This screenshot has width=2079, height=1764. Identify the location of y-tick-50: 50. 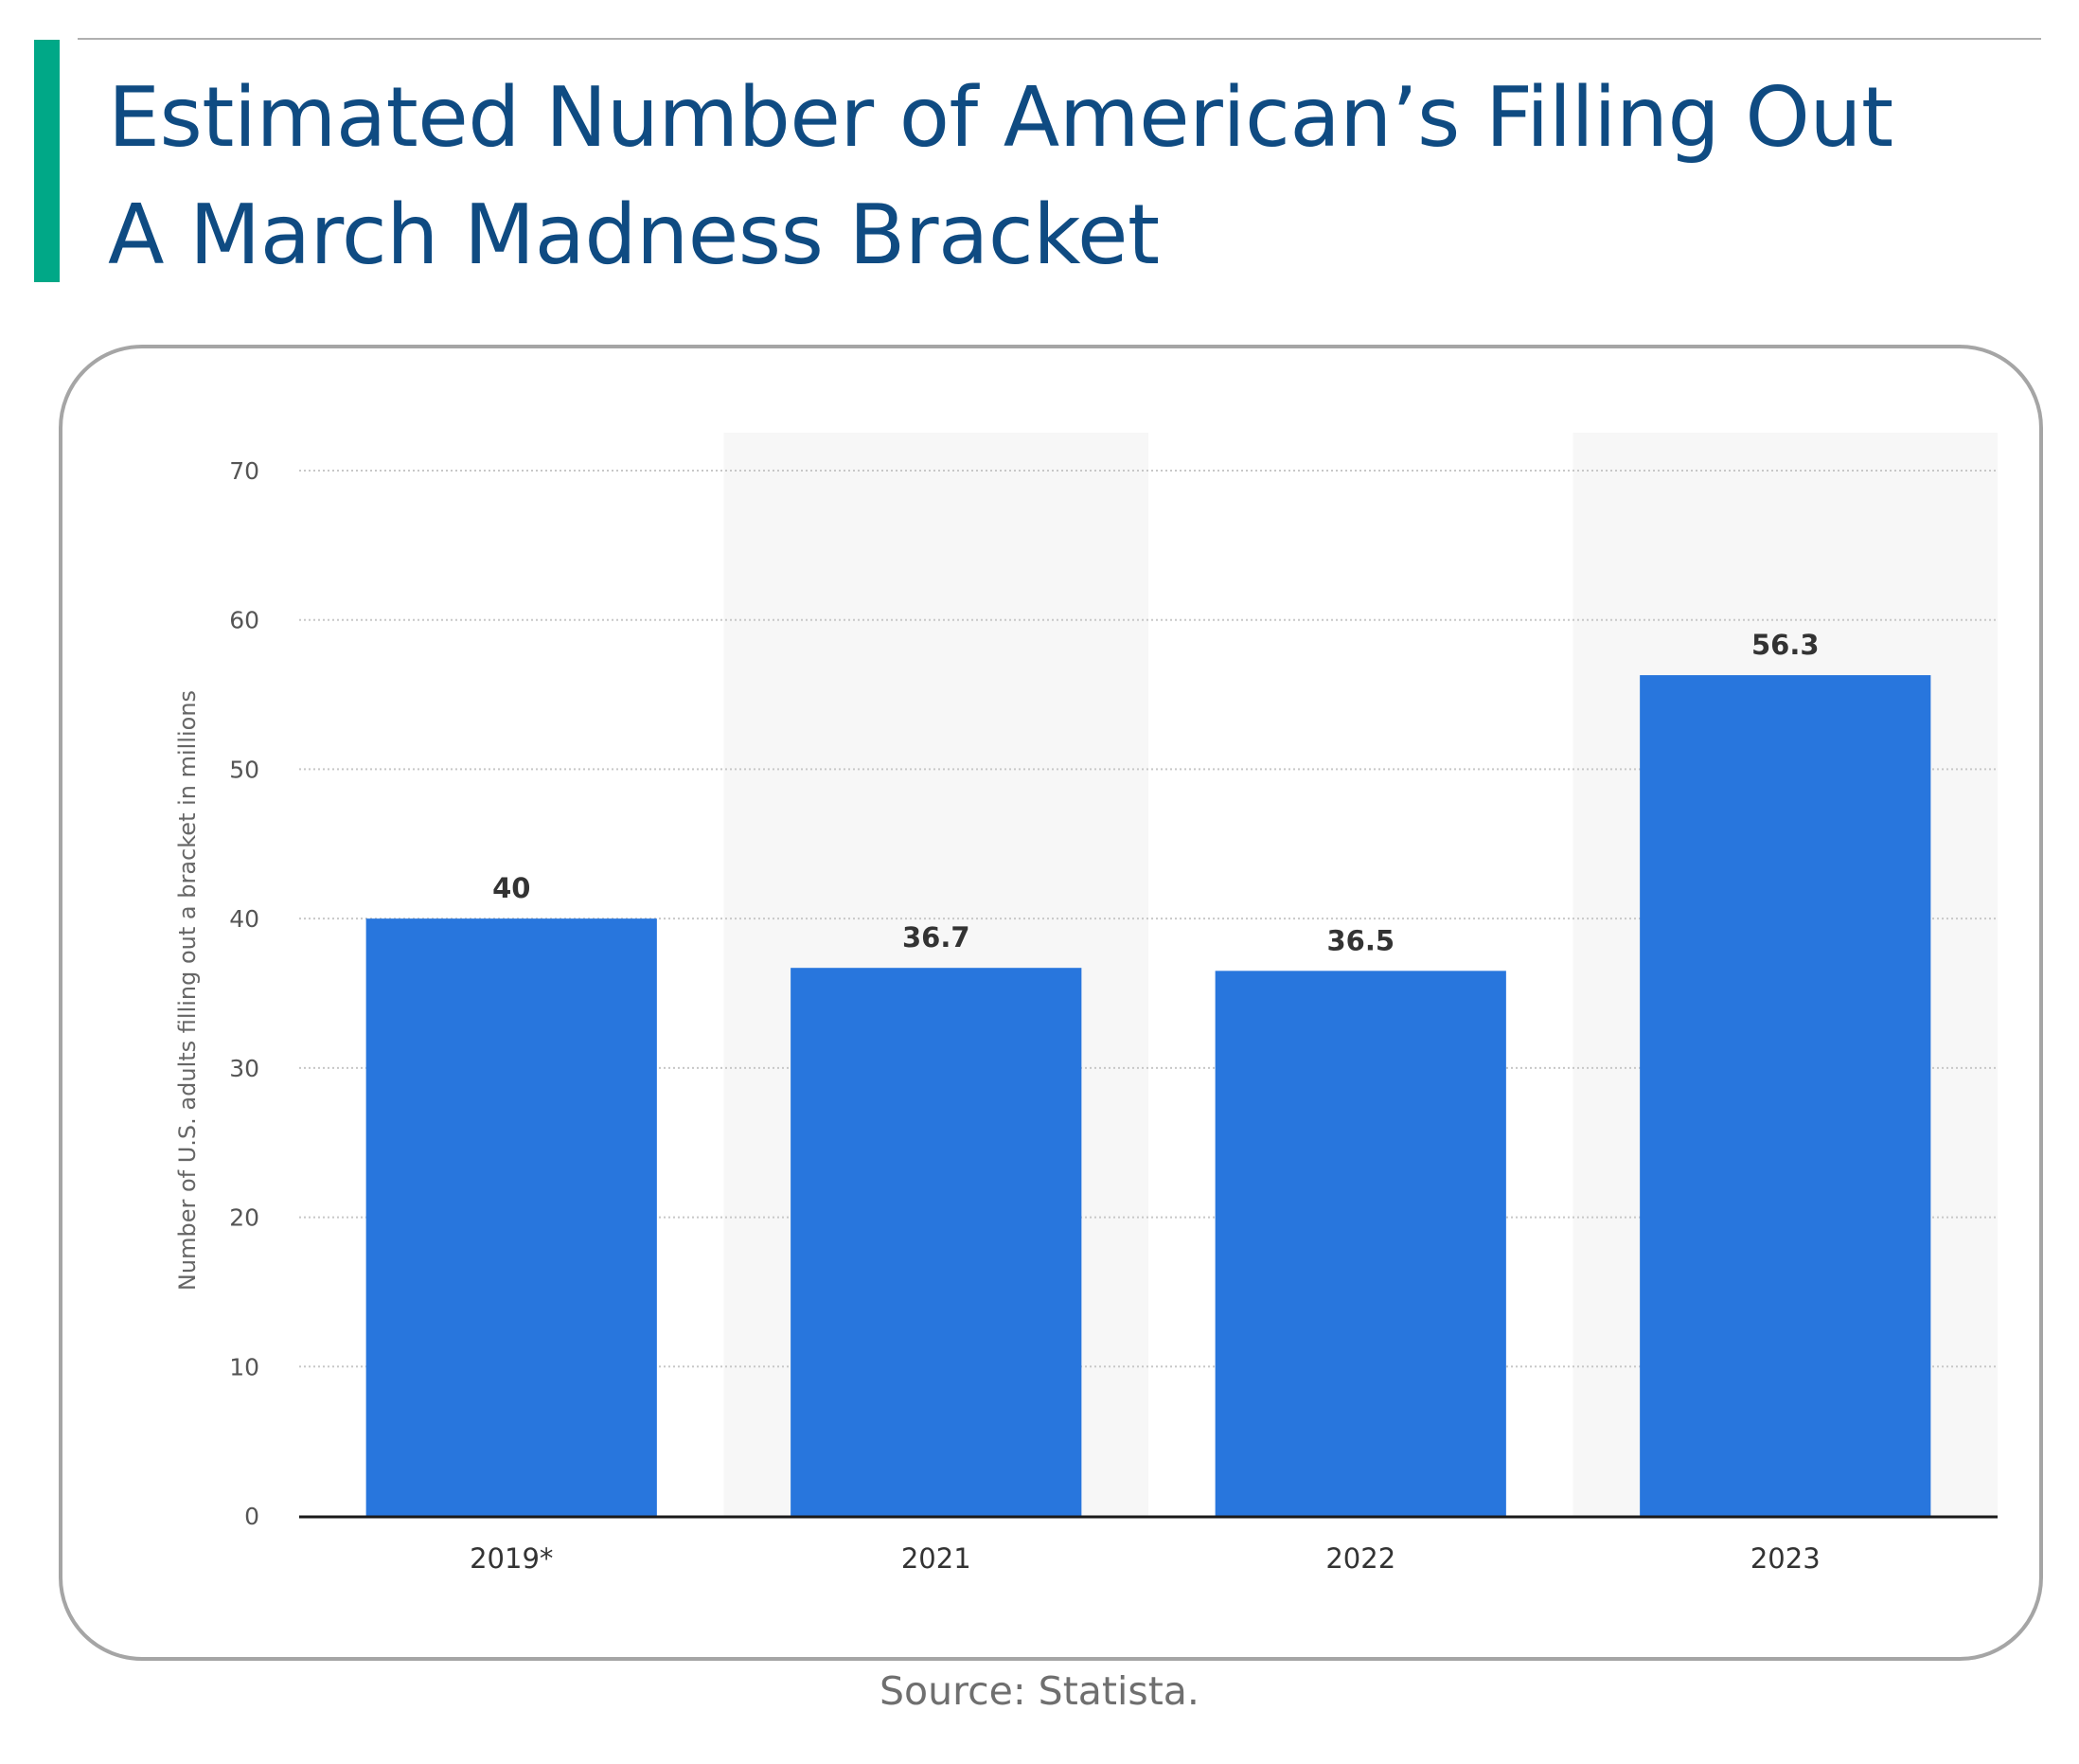
(244, 769).